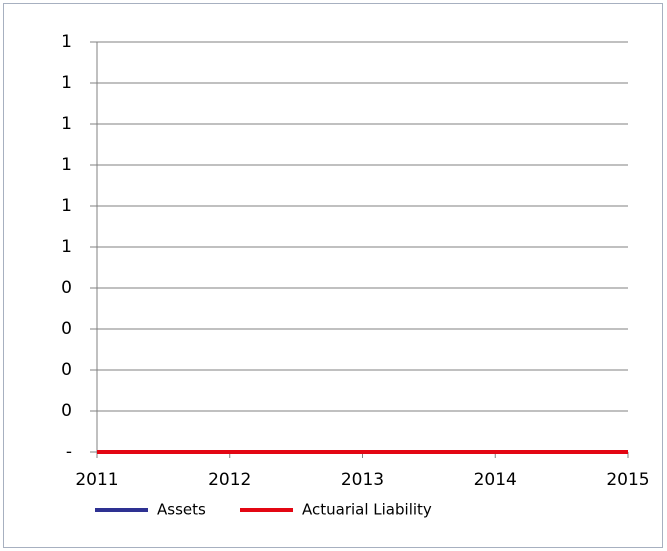 Image resolution: width=667 pixels, height=551 pixels. What do you see at coordinates (229, 480) in the screenshot?
I see `x-tick-label: 2012` at bounding box center [229, 480].